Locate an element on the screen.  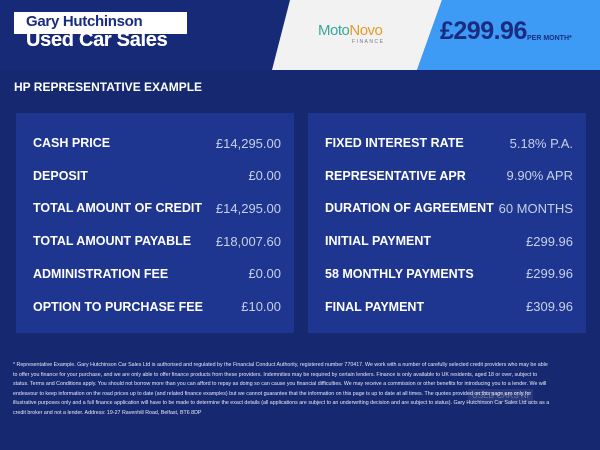
finance-row: DURATION OF AGREEMENT 60 MONTHS is located at coordinates (449, 208).